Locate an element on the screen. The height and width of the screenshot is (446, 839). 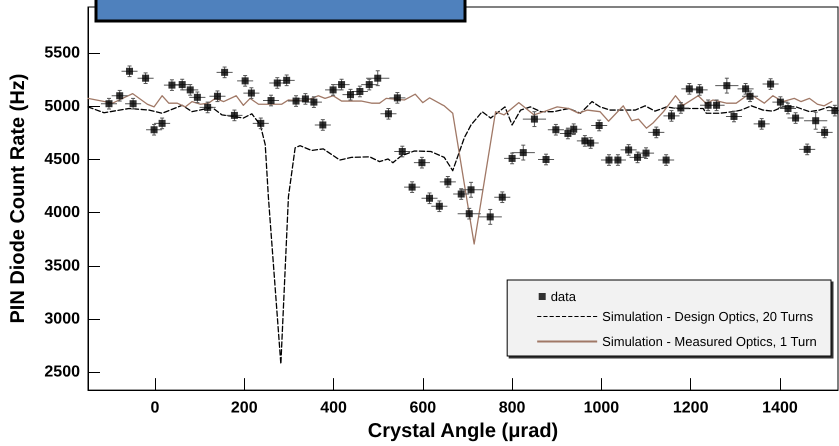
legend-label: data is located at coordinates (563, 296).